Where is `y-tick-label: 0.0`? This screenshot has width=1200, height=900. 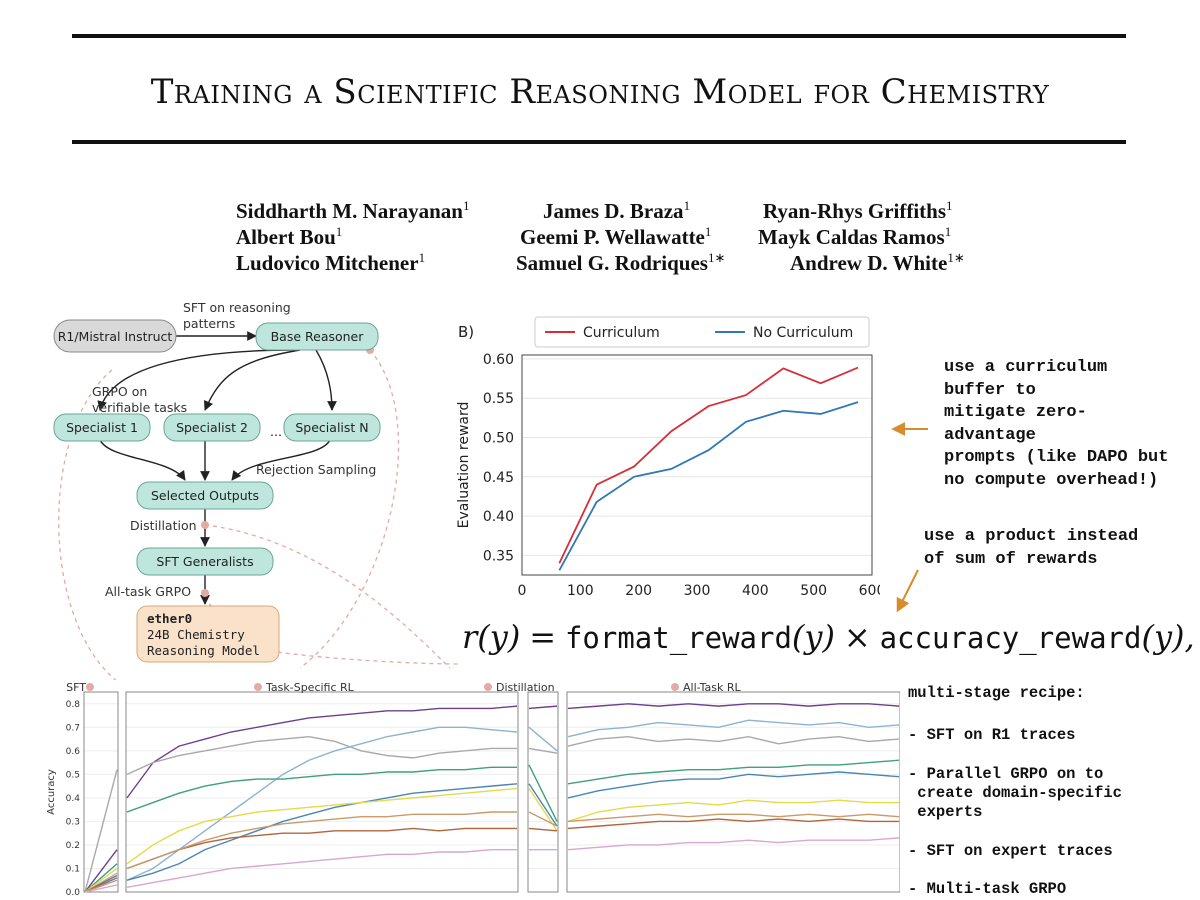
y-tick-label: 0.0 is located at coordinates (73, 893).